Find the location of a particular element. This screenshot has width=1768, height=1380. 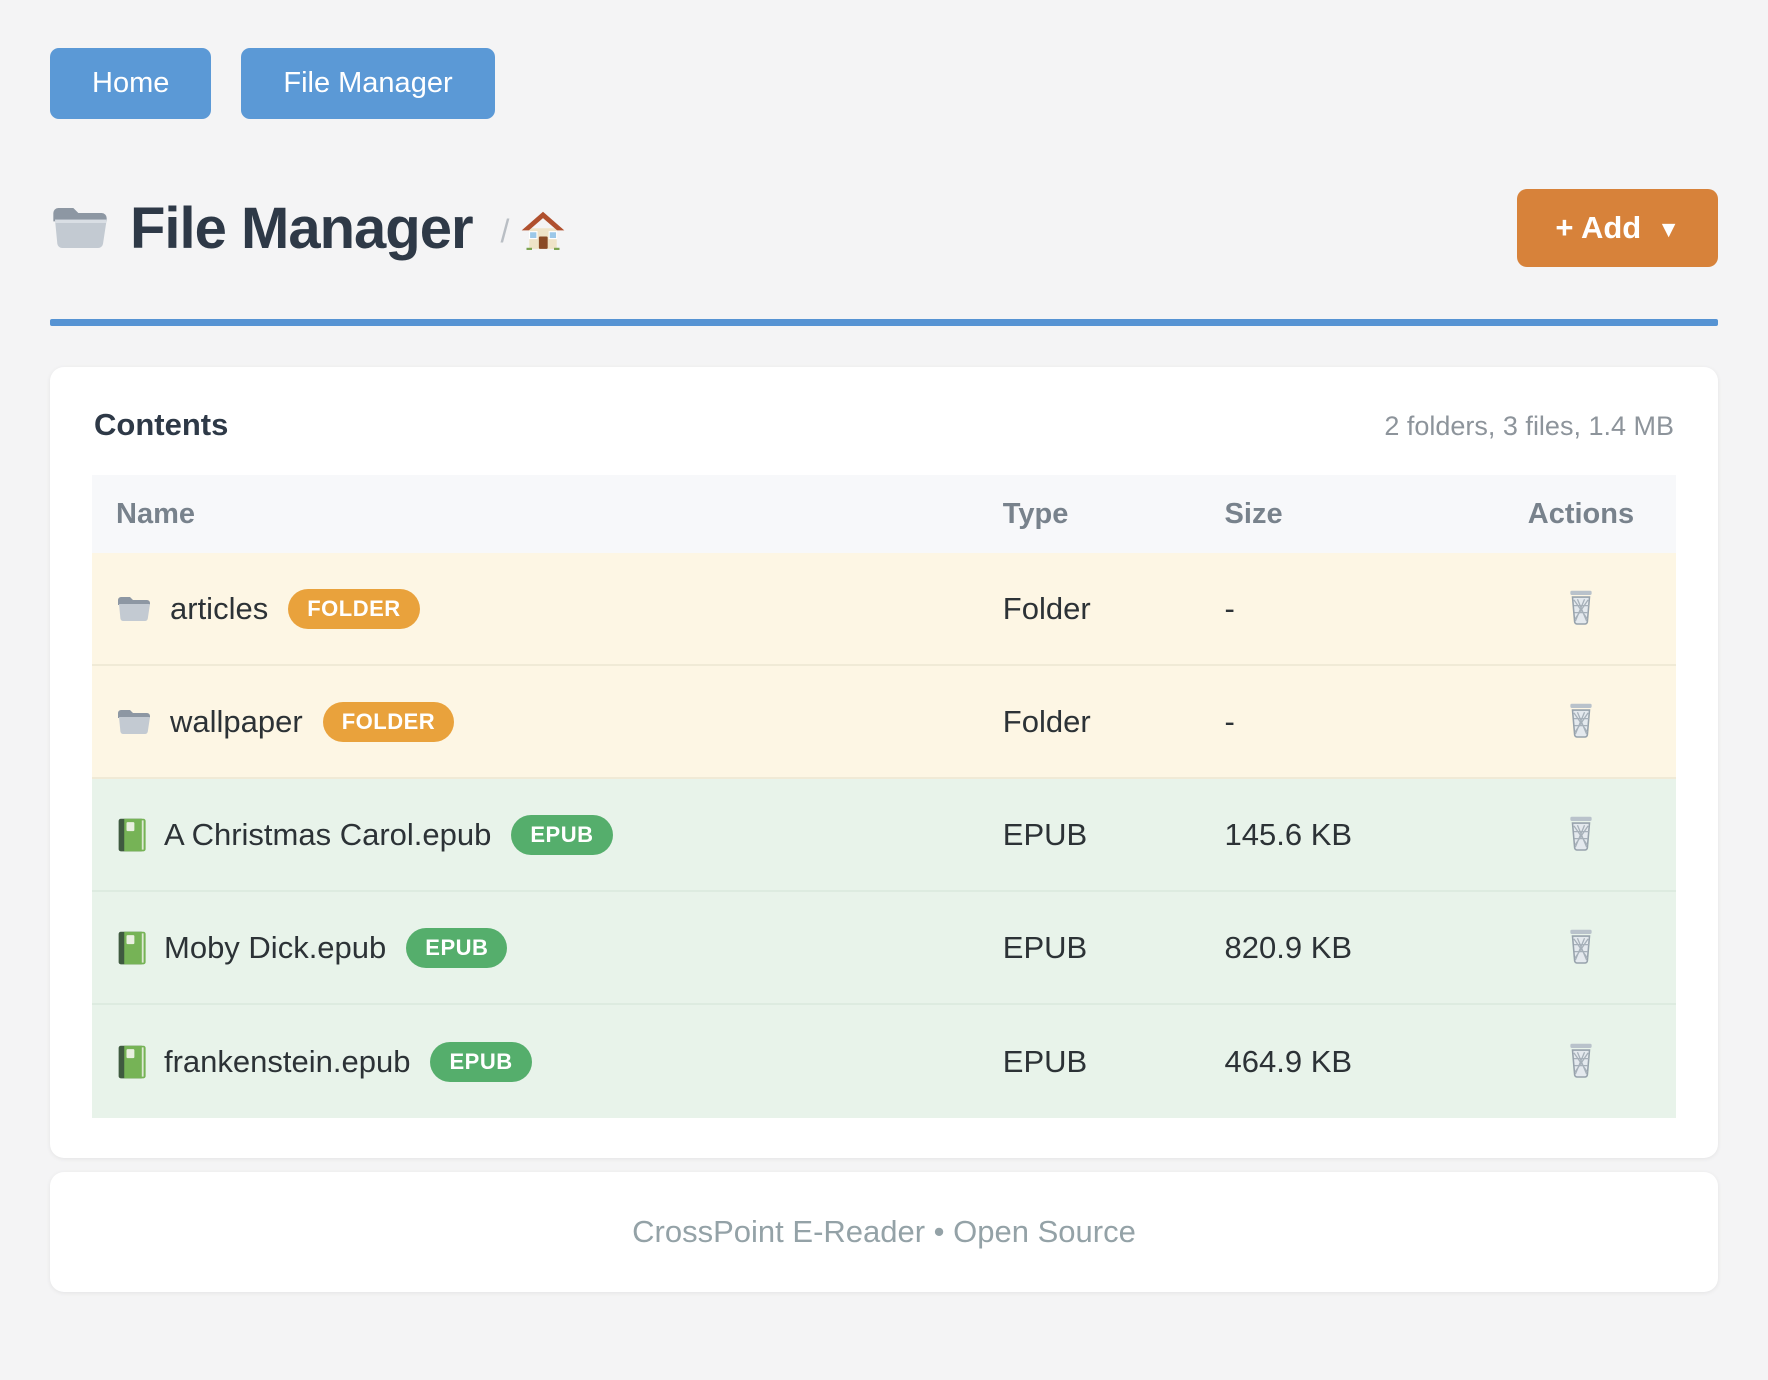

table-row-articles: articles FOLDER Folder - is located at coordinates (884, 609).